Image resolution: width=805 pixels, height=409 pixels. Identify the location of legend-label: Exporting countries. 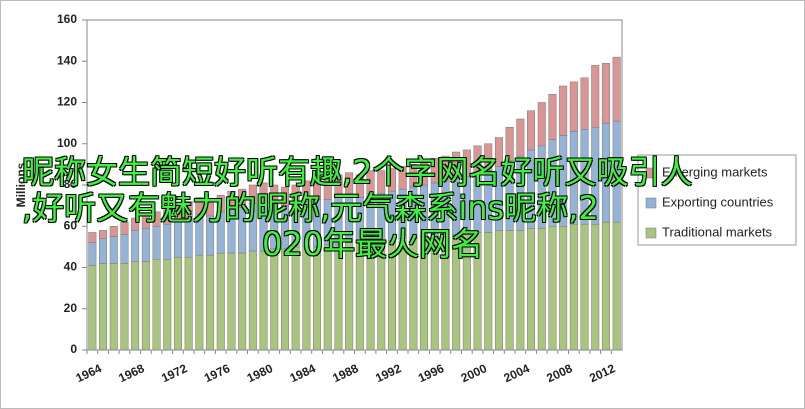
(718, 201).